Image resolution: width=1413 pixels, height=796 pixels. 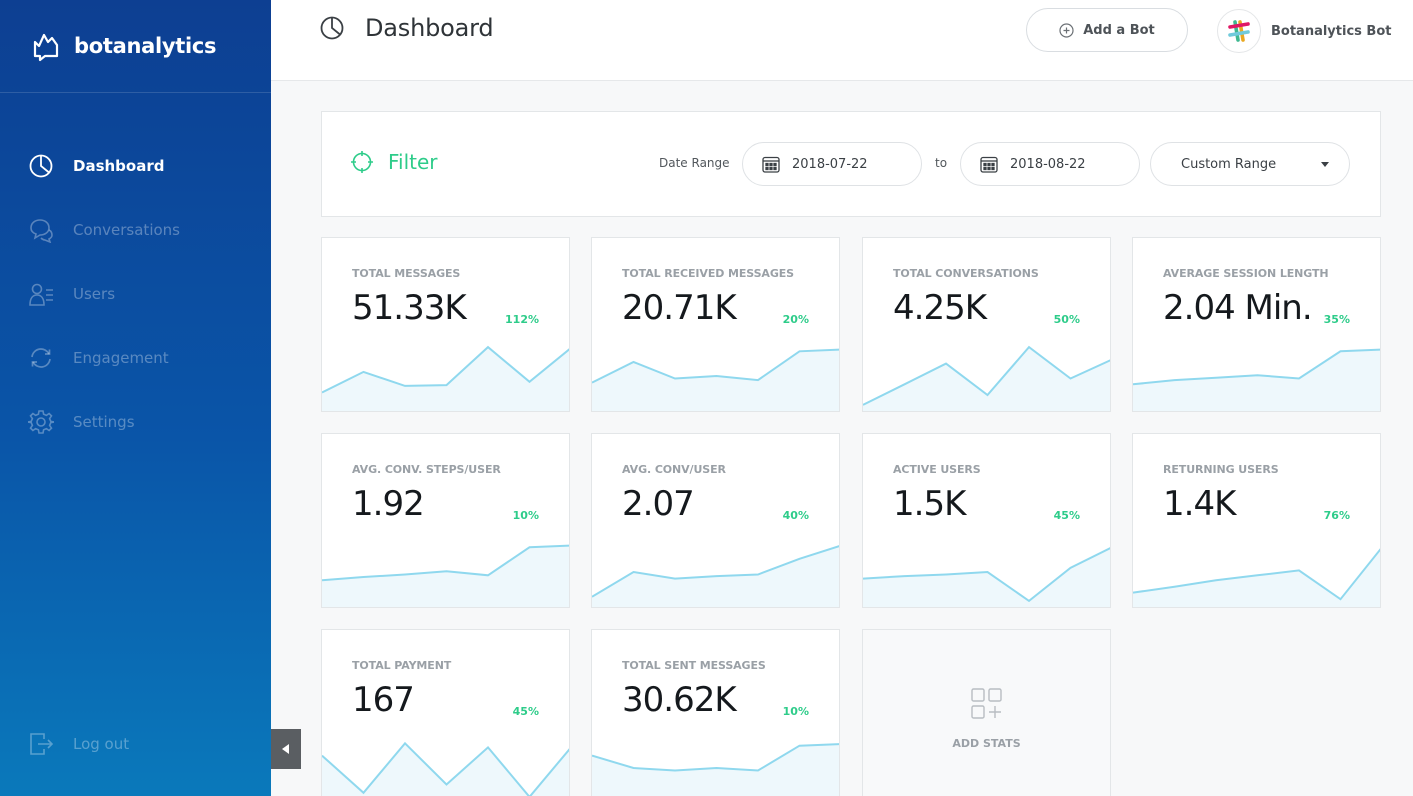 What do you see at coordinates (966, 273) in the screenshot?
I see `stat-label: TOTAL CONVERSATIONS` at bounding box center [966, 273].